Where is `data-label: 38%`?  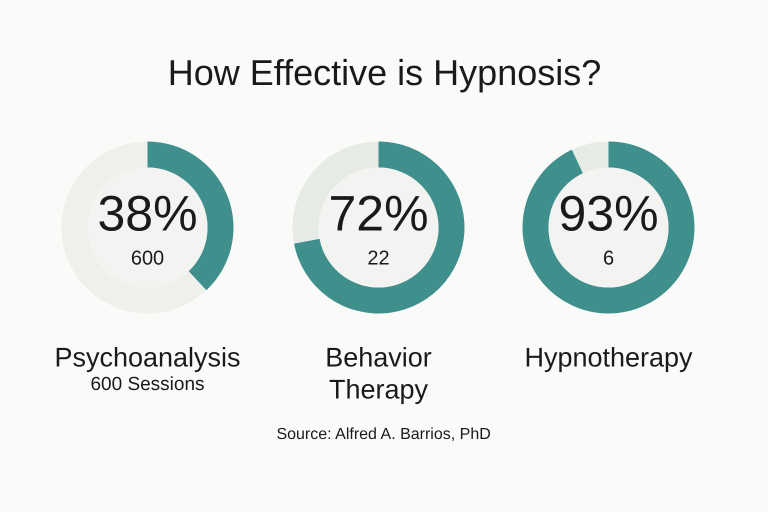
data-label: 38% is located at coordinates (147, 214).